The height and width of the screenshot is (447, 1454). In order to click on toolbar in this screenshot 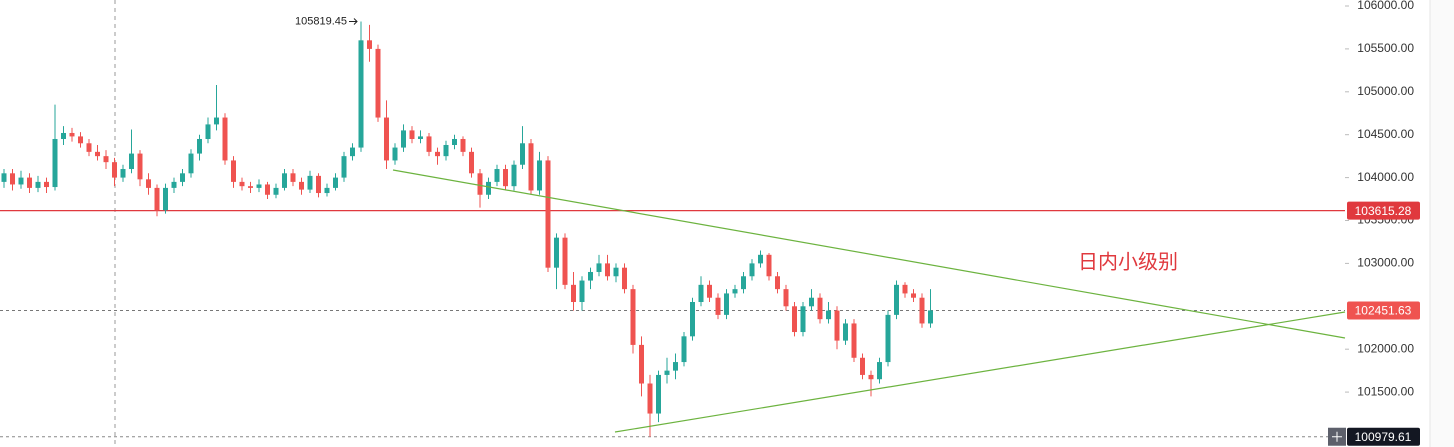, I will do `click(1442, 223)`.